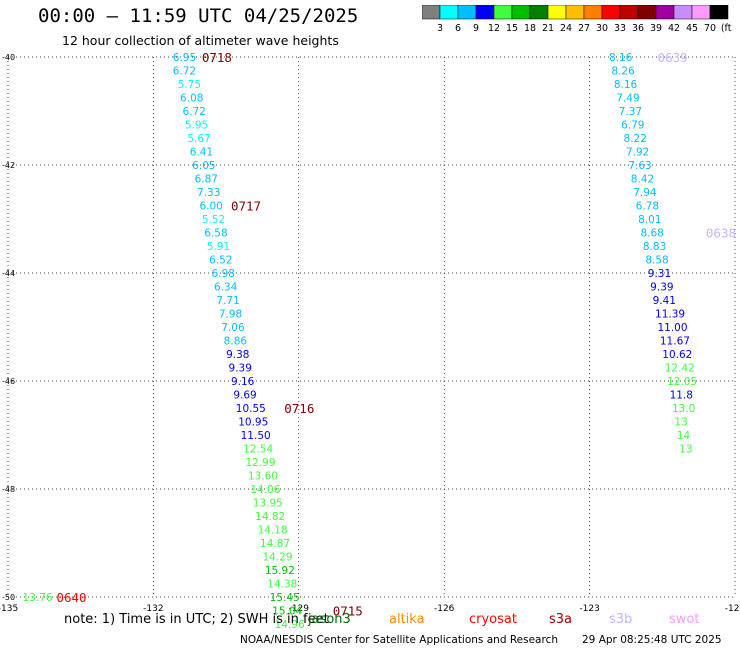  Describe the element at coordinates (233, 328) in the screenshot. I see `wave-height-label: 7.06` at that location.